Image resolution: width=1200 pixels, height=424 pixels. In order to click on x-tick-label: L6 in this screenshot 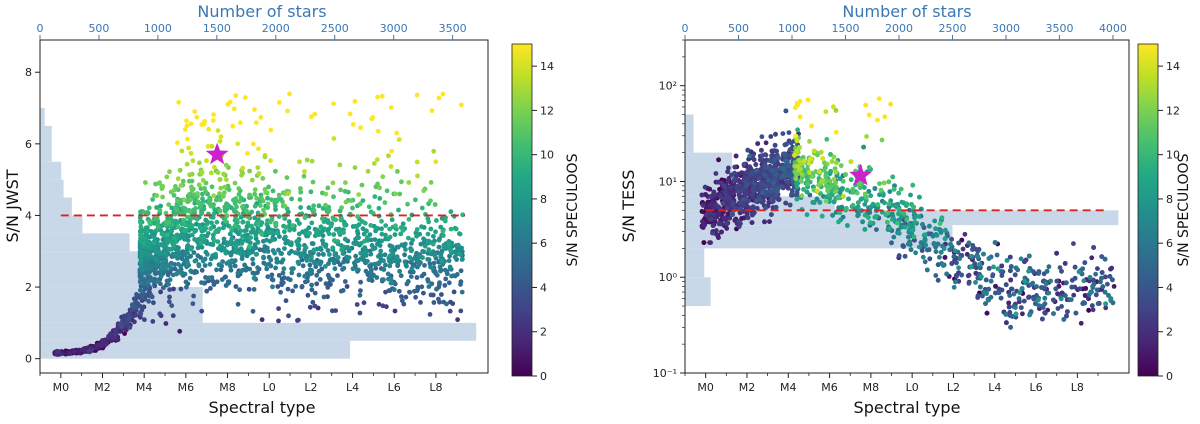, I will do `click(394, 387)`.